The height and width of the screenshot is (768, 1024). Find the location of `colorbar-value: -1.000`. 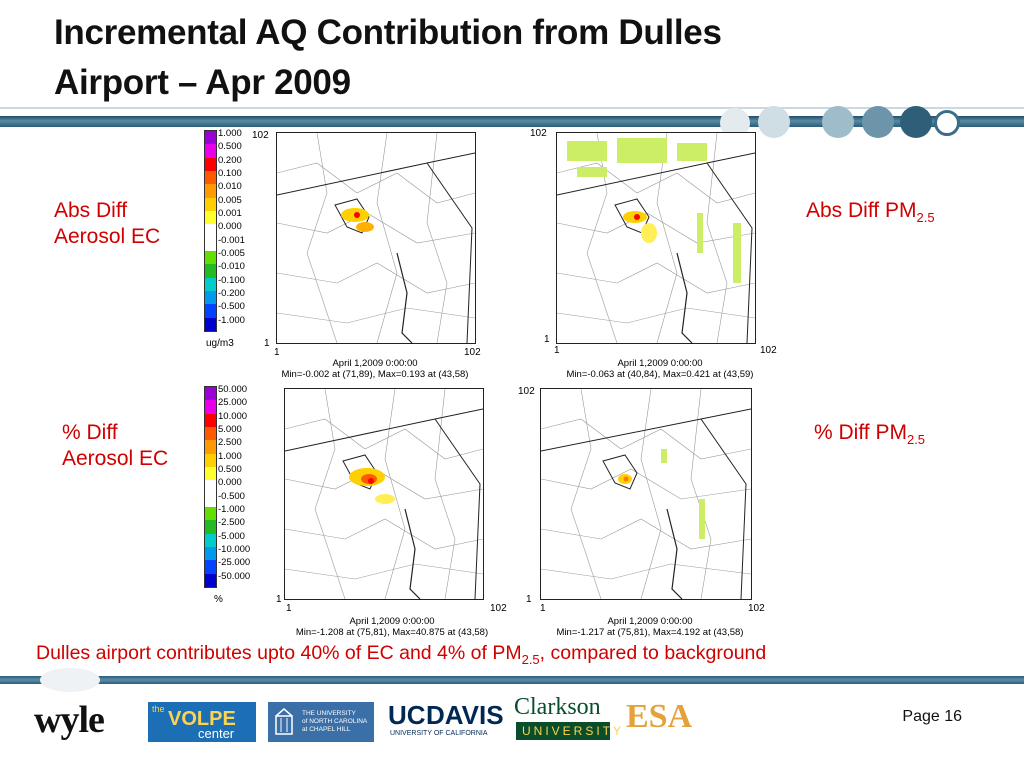

colorbar-value: -1.000 is located at coordinates (231, 320).